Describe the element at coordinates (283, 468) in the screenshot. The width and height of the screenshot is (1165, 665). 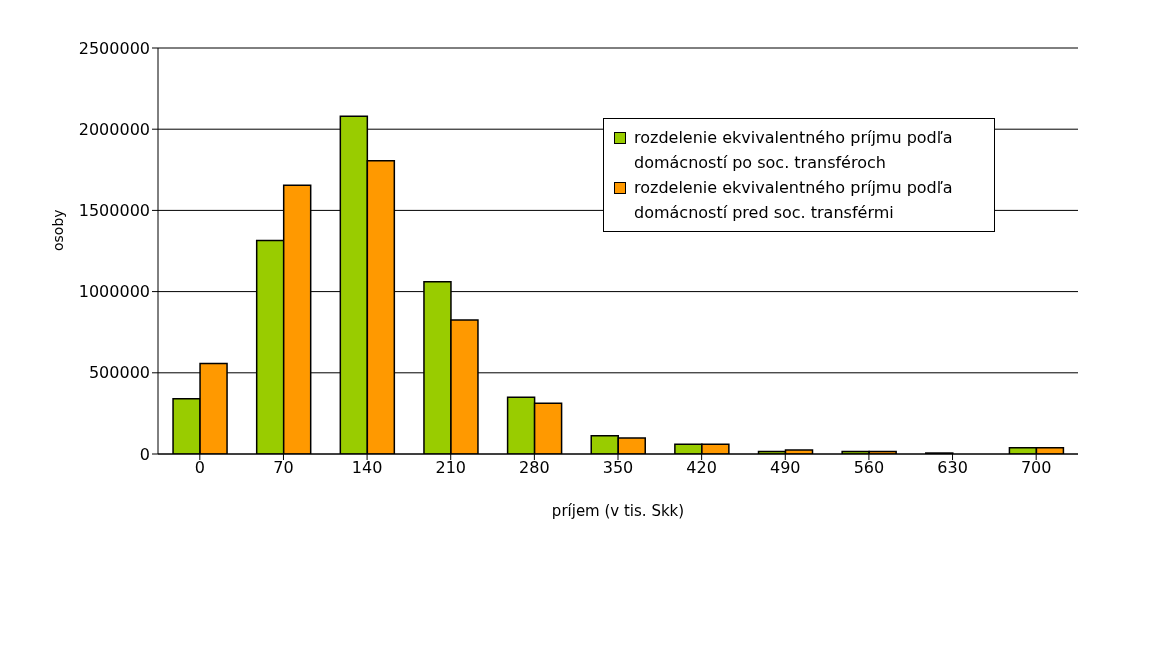
I see `x-tick-label: 70` at that location.